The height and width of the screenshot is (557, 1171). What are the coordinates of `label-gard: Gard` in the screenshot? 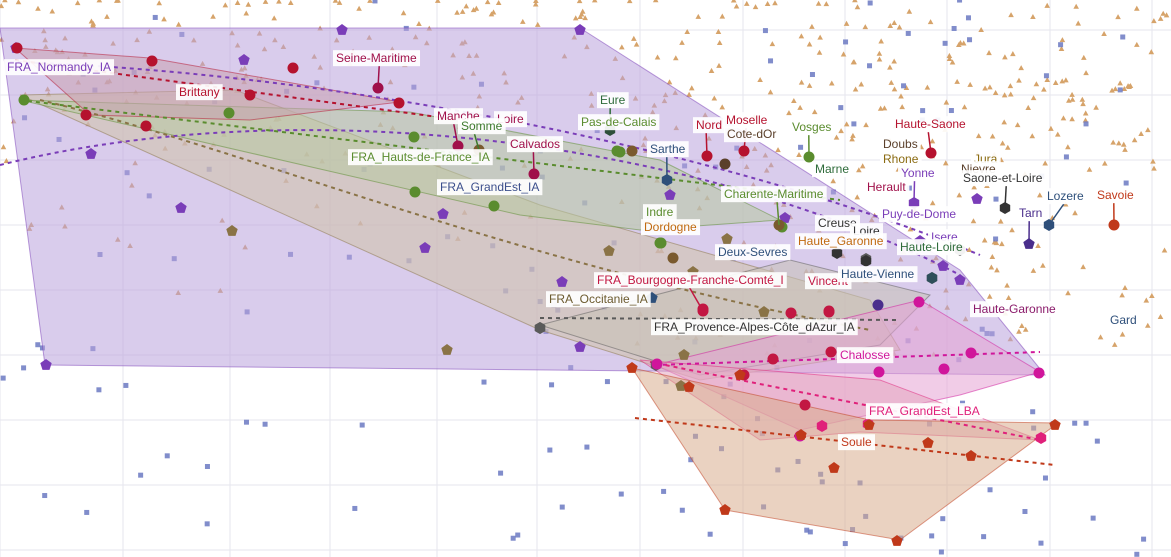 It's located at (1123, 320).